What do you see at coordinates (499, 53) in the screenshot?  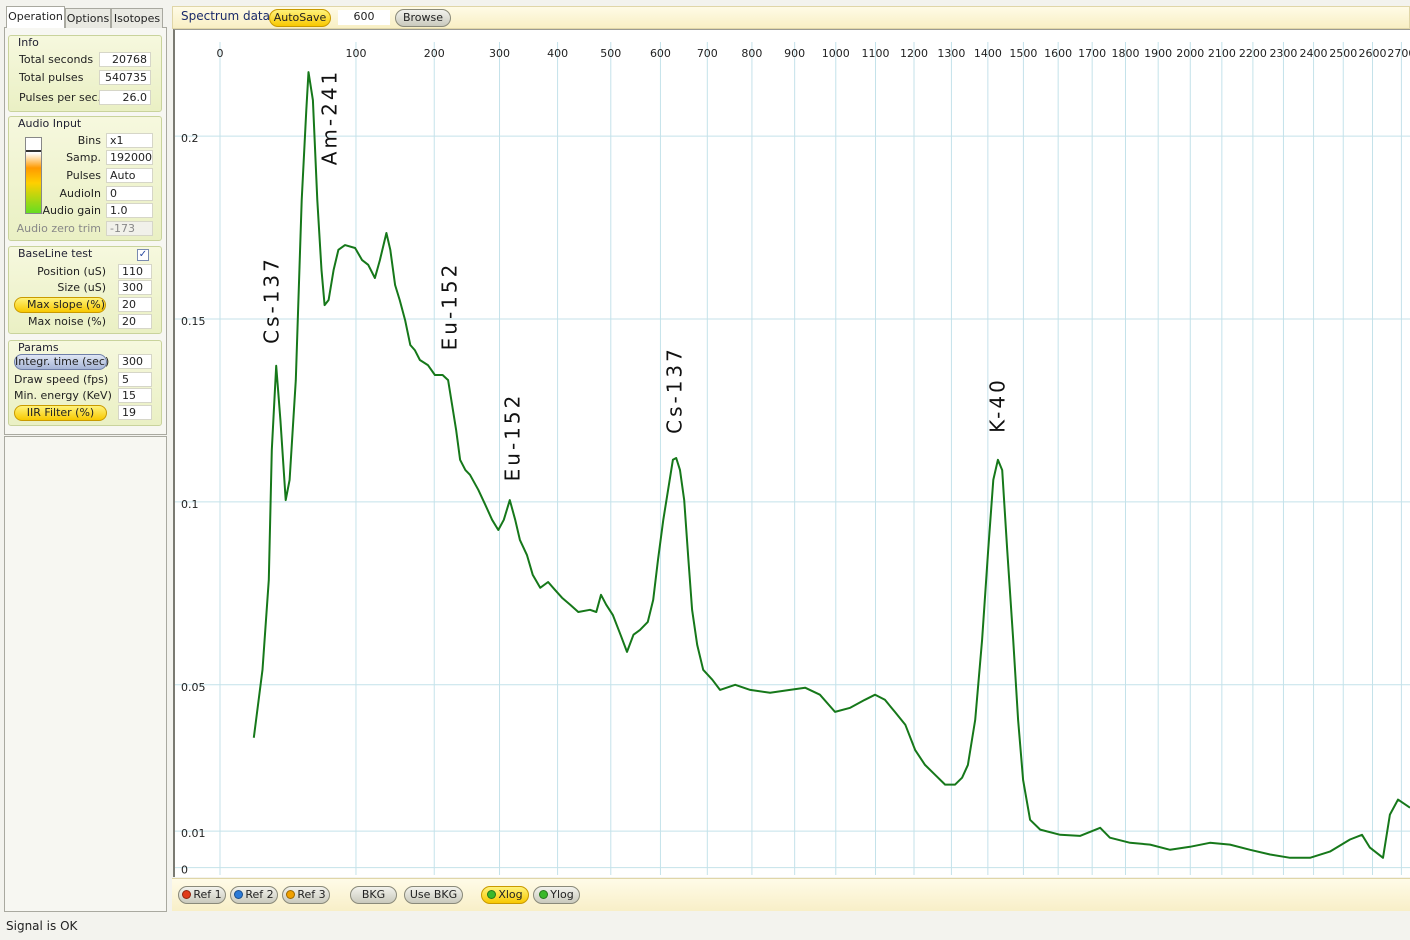 I see `x-tick-label: 300` at bounding box center [499, 53].